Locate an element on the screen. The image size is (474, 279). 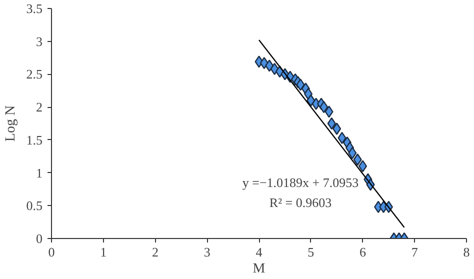
annotation: R² = 0.9603 is located at coordinates (300, 202).